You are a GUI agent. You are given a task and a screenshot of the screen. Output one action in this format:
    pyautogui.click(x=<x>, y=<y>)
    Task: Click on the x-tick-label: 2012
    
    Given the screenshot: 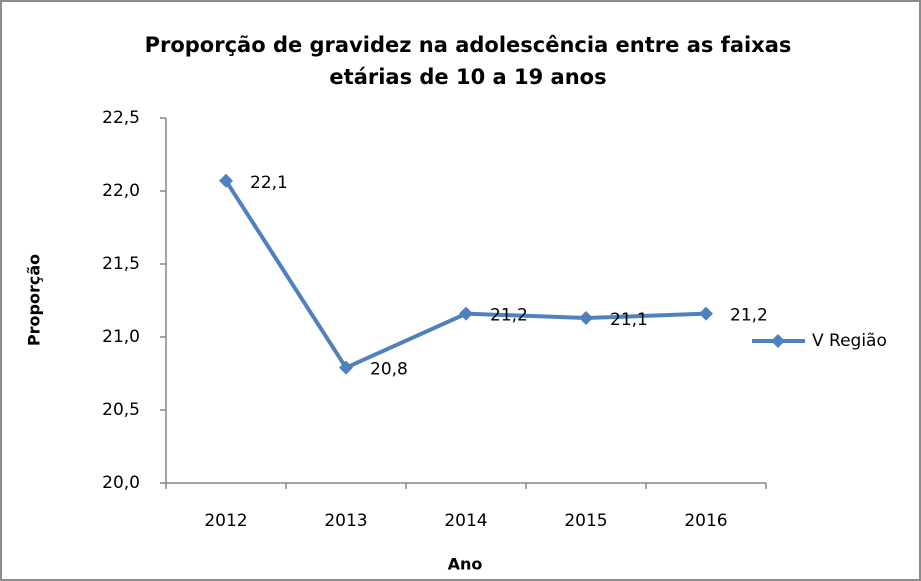 What is the action you would take?
    pyautogui.click(x=225, y=521)
    